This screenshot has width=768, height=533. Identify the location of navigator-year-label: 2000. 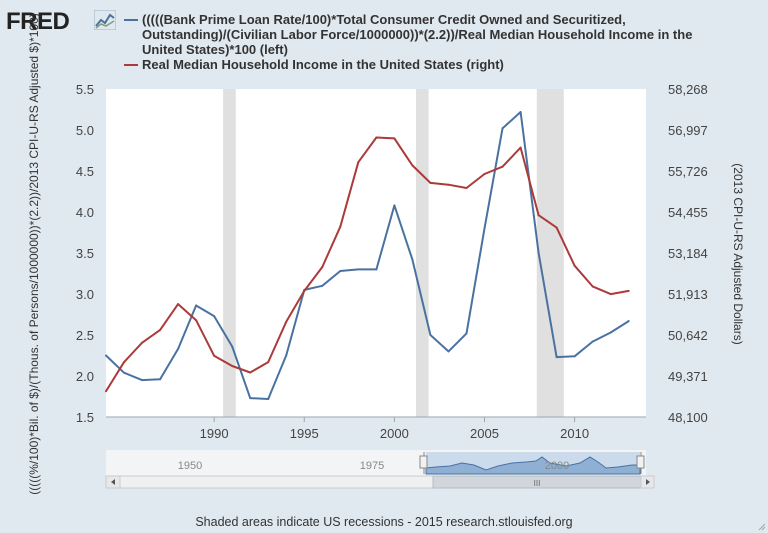
(557, 466).